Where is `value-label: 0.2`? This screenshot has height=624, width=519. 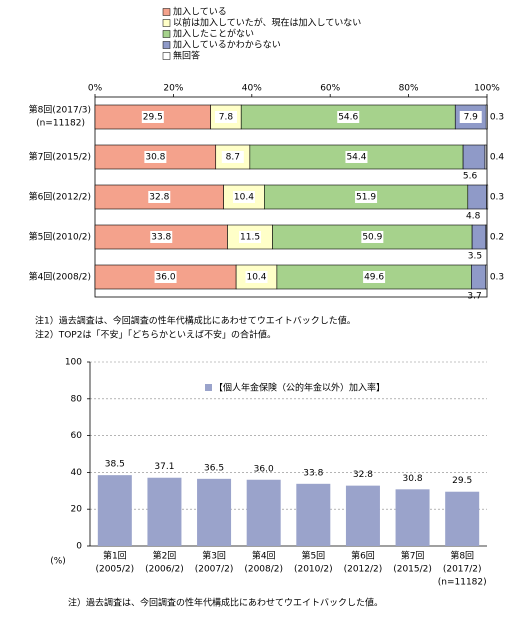 value-label: 0.2 is located at coordinates (497, 238).